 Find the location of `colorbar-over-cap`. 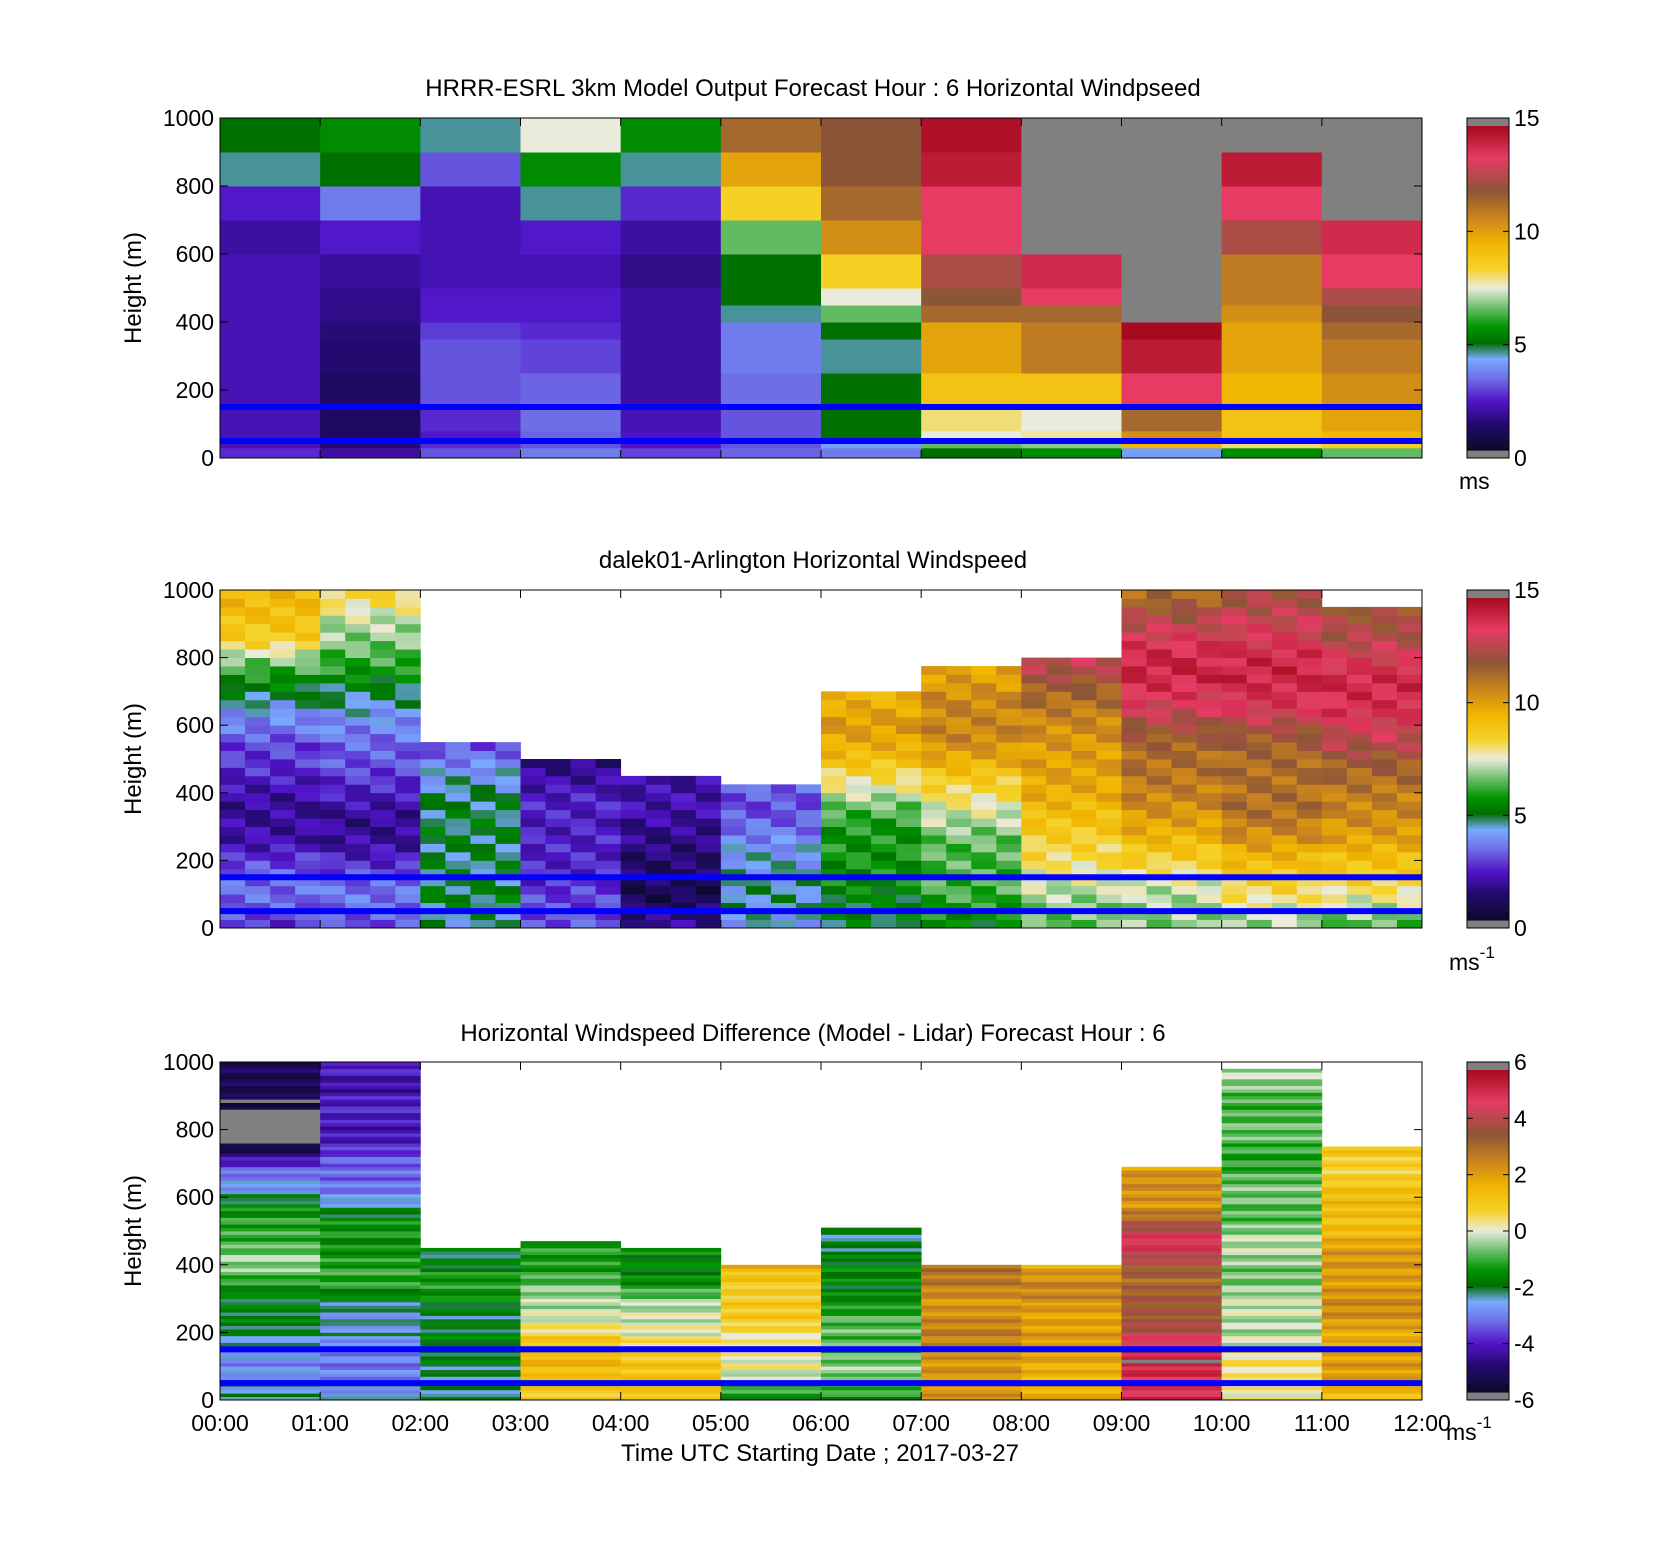

colorbar-over-cap is located at coordinates (1488, 594).